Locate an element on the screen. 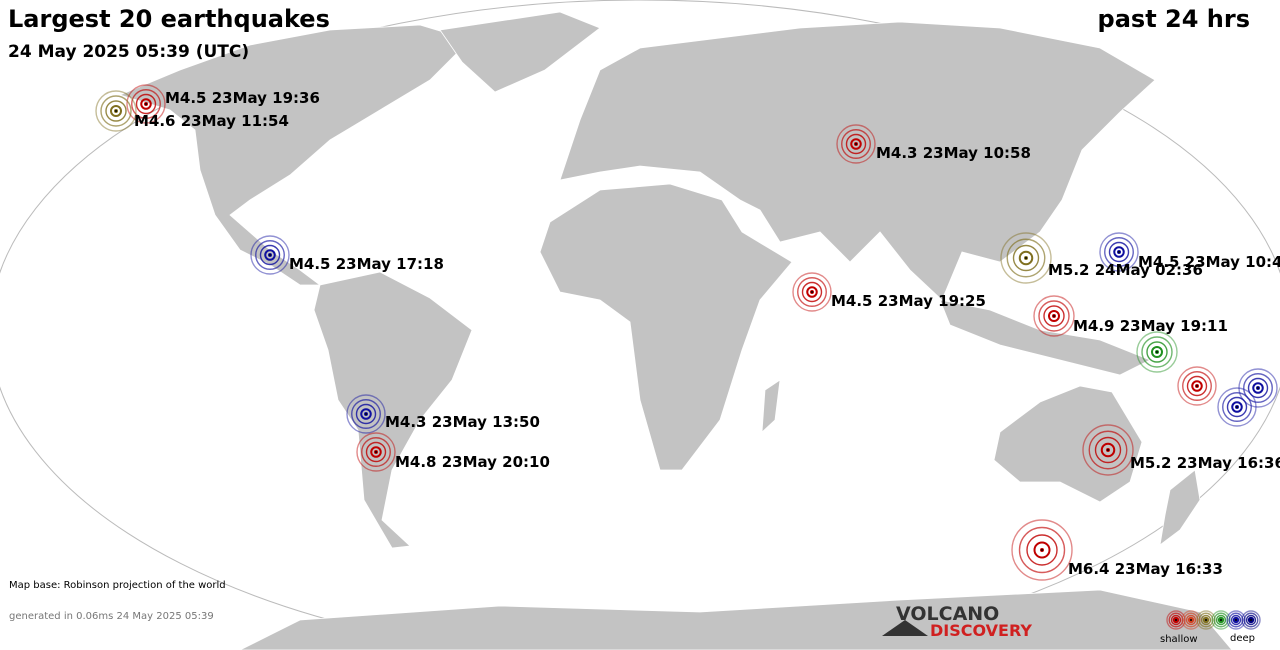 This screenshot has width=1280, height=650. logo-mountain is located at coordinates (905, 628).